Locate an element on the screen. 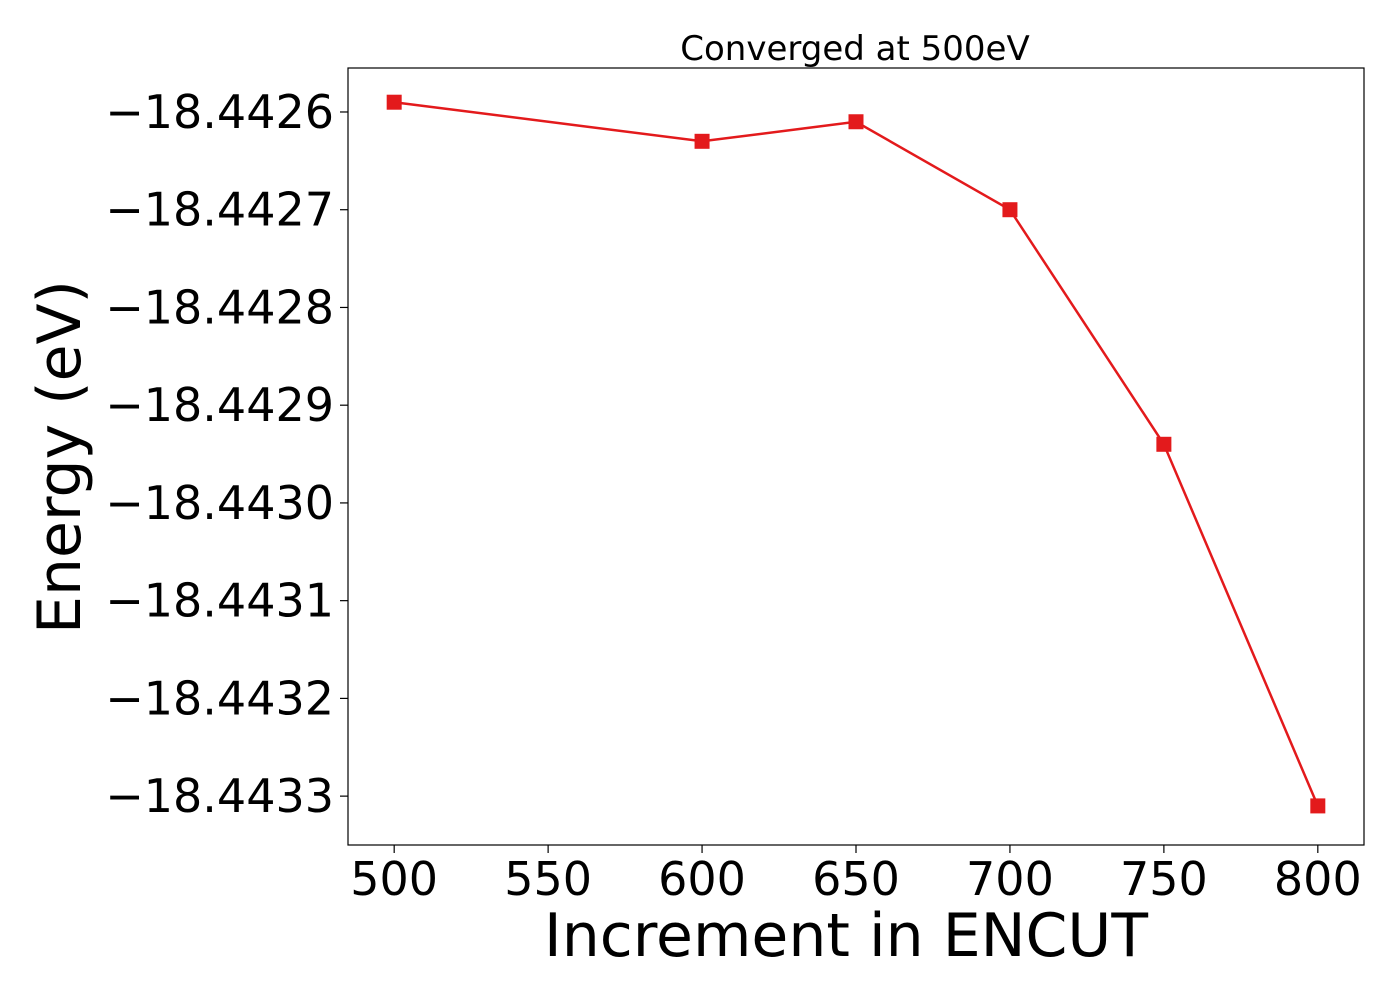  y-tick-label: −18.4433 is located at coordinates (219, 796).